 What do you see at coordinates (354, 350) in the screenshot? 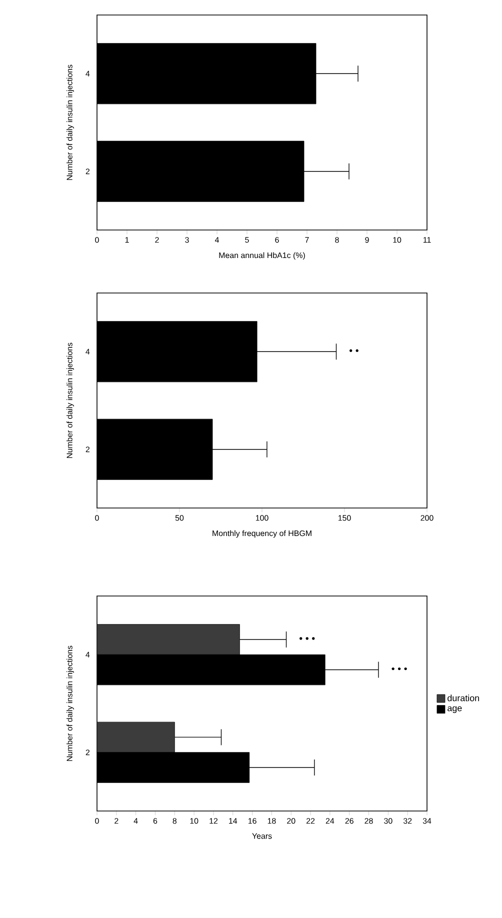
I see `annotation: • •` at bounding box center [354, 350].